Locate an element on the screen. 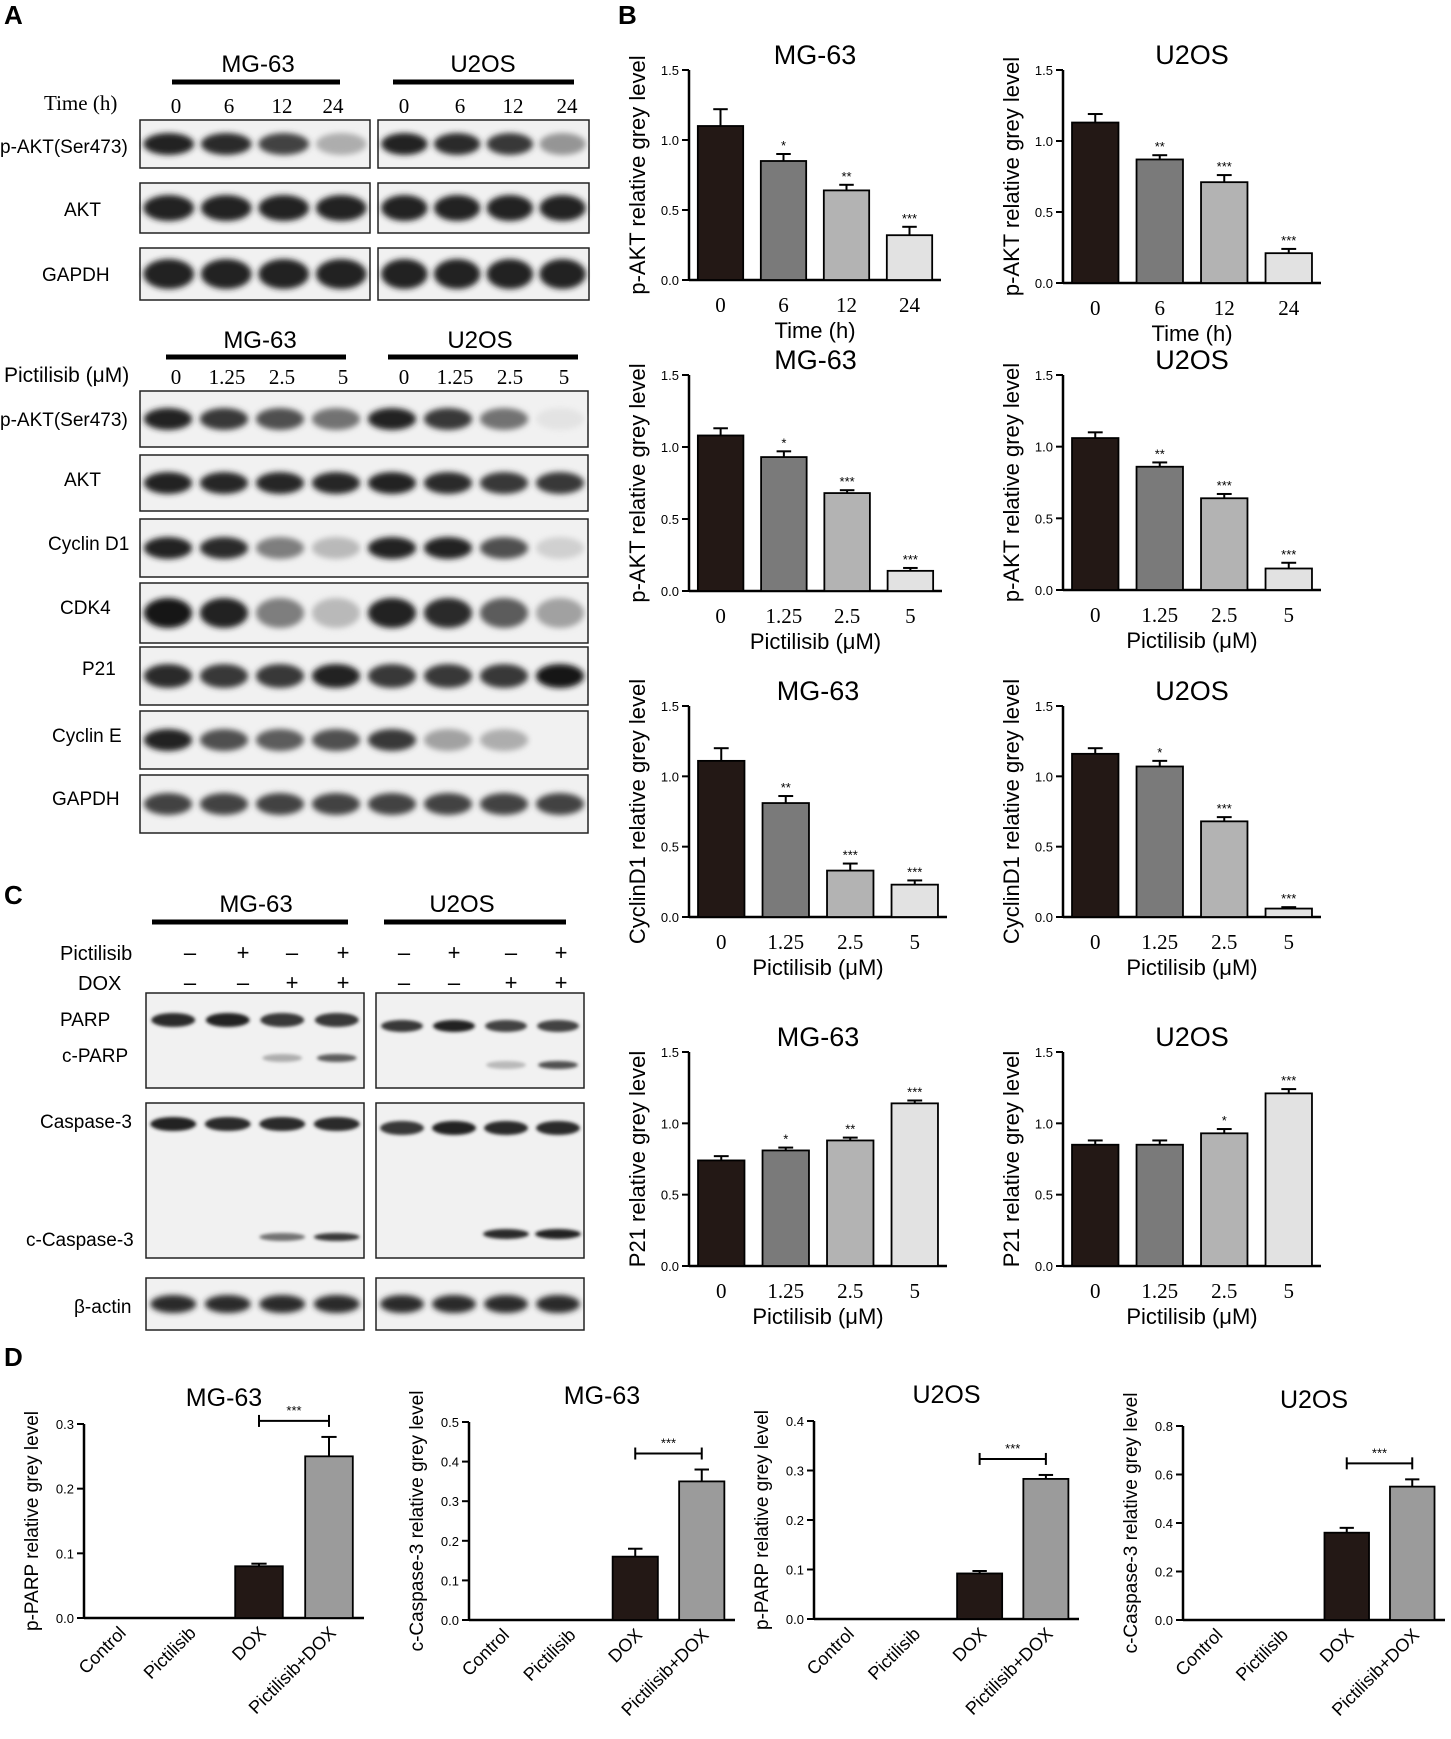  y-tick-label: 0.8 is located at coordinates (1164, 1426).